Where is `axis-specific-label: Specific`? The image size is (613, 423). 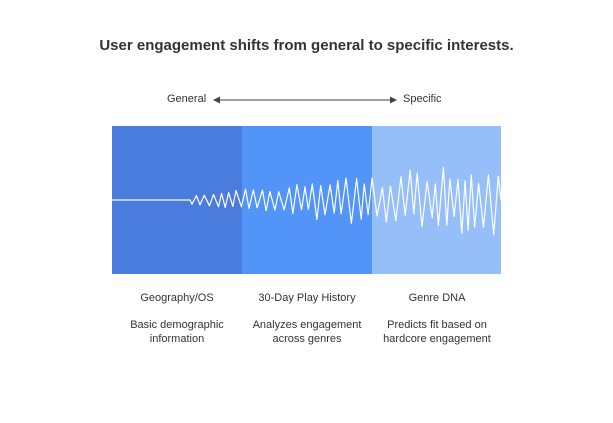
axis-specific-label: Specific is located at coordinates (422, 99).